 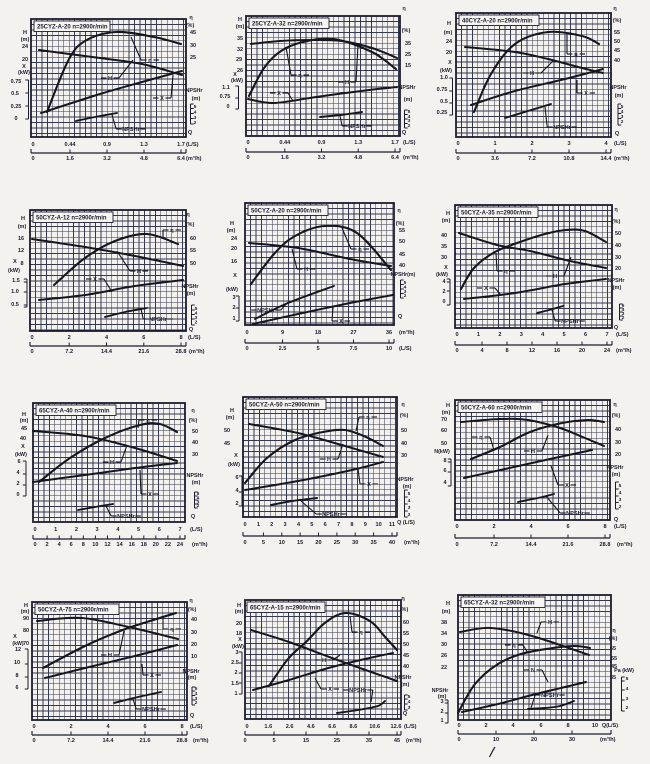 What do you see at coordinates (285, 158) in the screenshot?
I see `svg-text: 1.6` at bounding box center [285, 158].